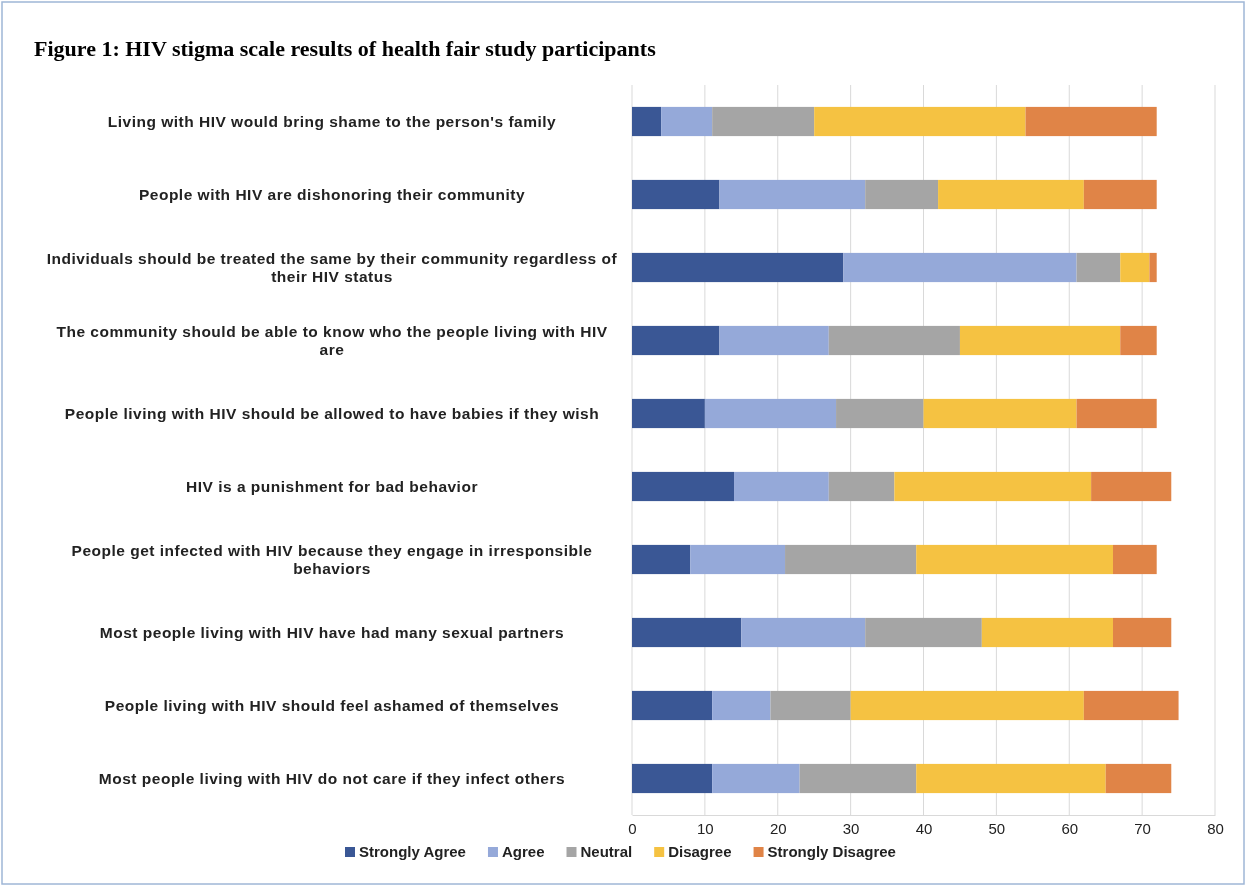 This screenshot has width=1246, height=886. Describe the element at coordinates (778, 828) in the screenshot. I see `x-tick-label: 20` at that location.